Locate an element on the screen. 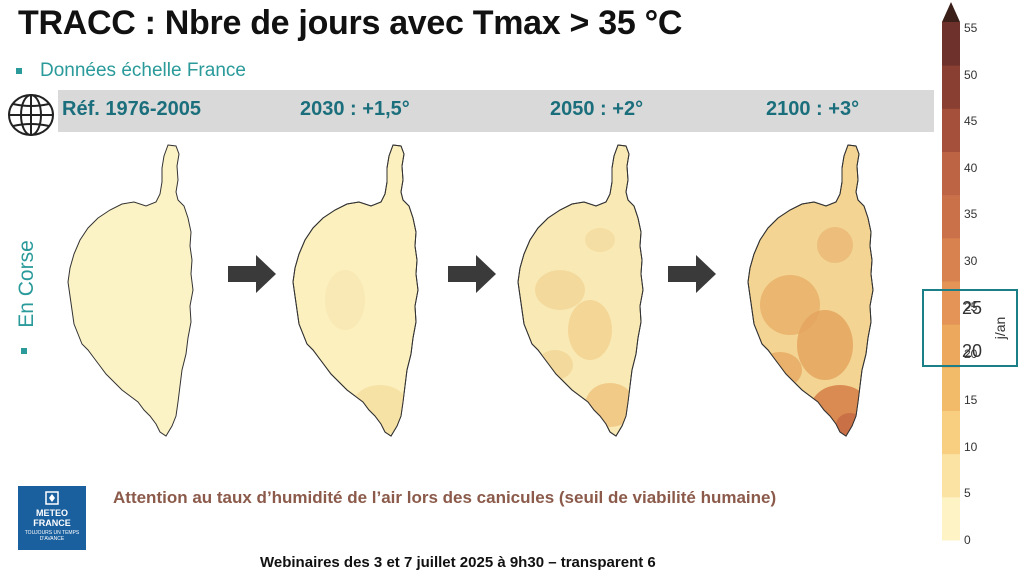 This screenshot has height=581, width=1024. colorbar-tick-label: 50 is located at coordinates (971, 74).